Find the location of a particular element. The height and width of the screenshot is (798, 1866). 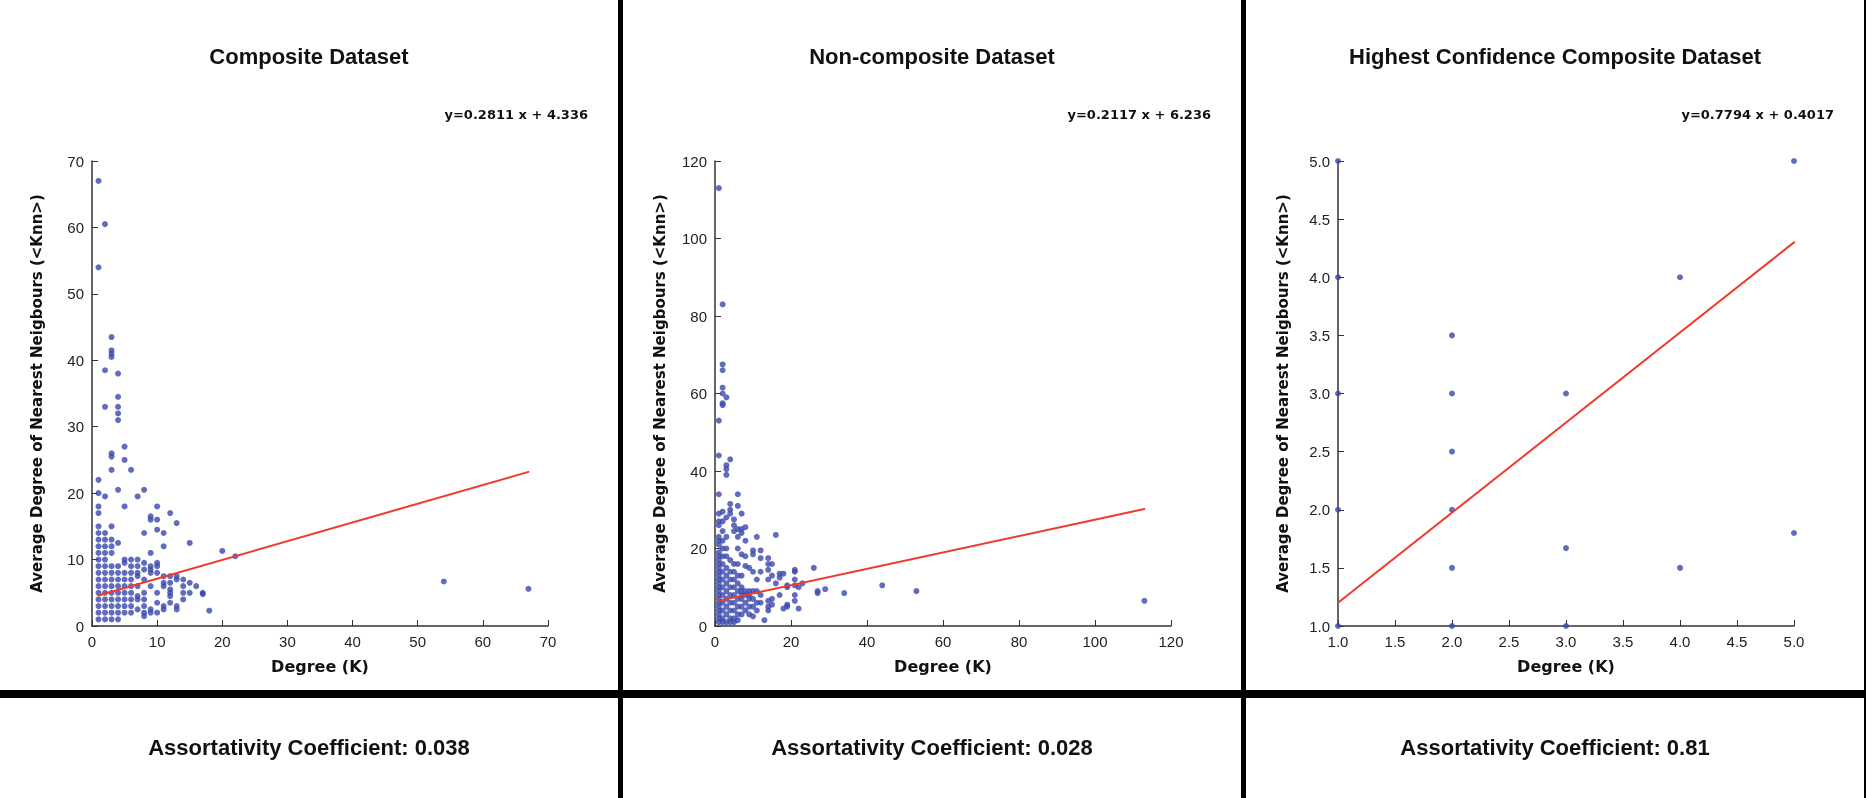

x-tick-label: 4.0 is located at coordinates (1680, 641).